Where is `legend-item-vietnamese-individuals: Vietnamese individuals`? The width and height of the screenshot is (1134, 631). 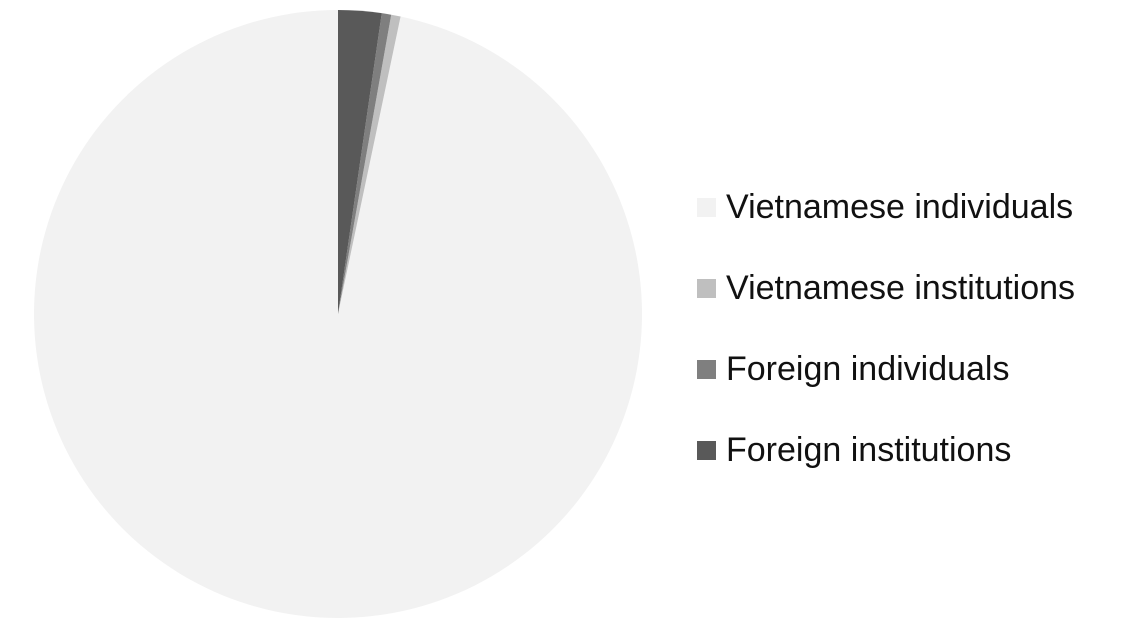 legend-item-vietnamese-individuals: Vietnamese individuals is located at coordinates (912, 206).